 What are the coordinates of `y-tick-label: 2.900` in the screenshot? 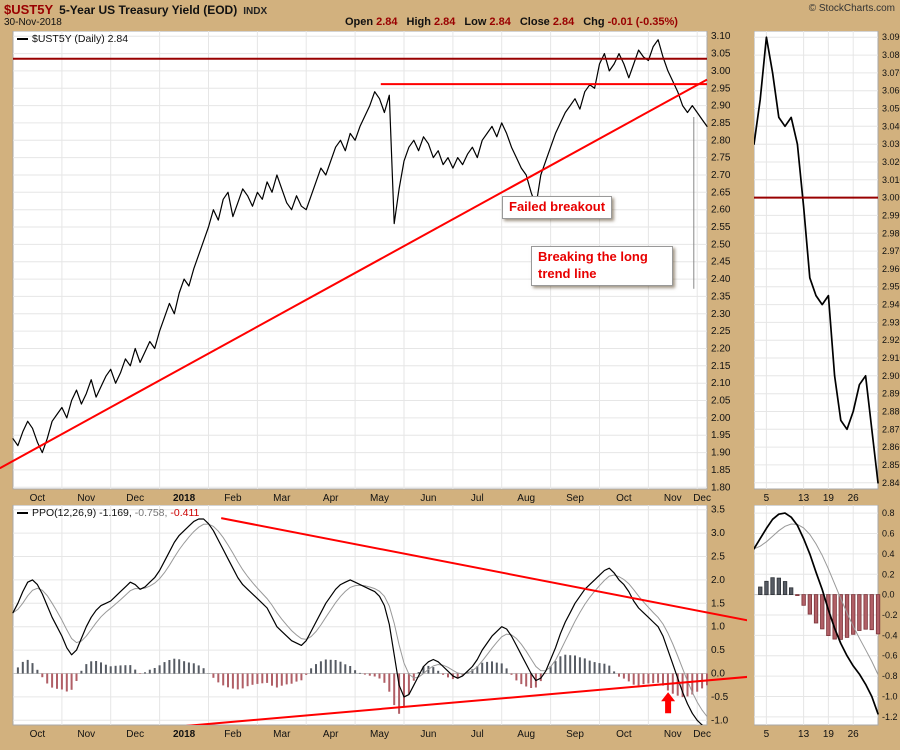 It's located at (891, 376).